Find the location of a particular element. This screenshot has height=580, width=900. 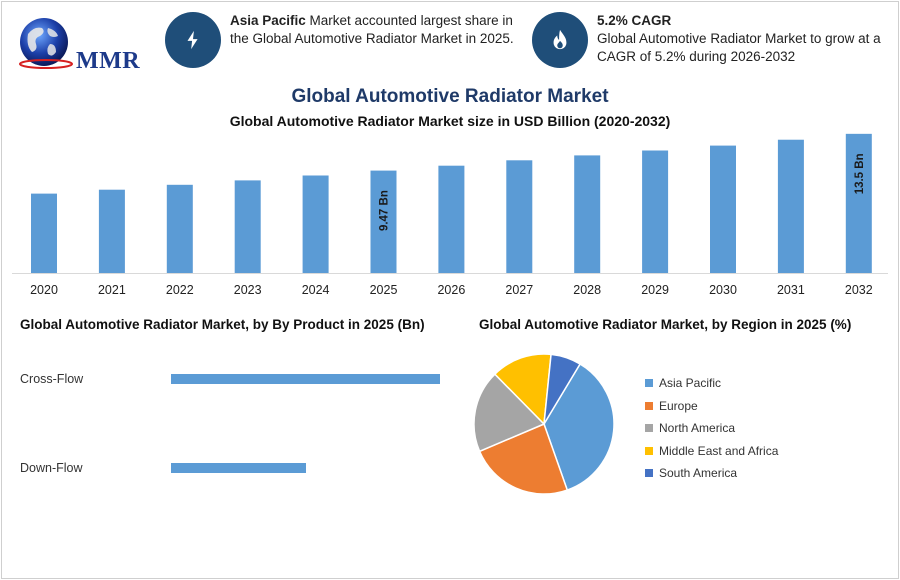

legend-label: North America is located at coordinates (697, 428).